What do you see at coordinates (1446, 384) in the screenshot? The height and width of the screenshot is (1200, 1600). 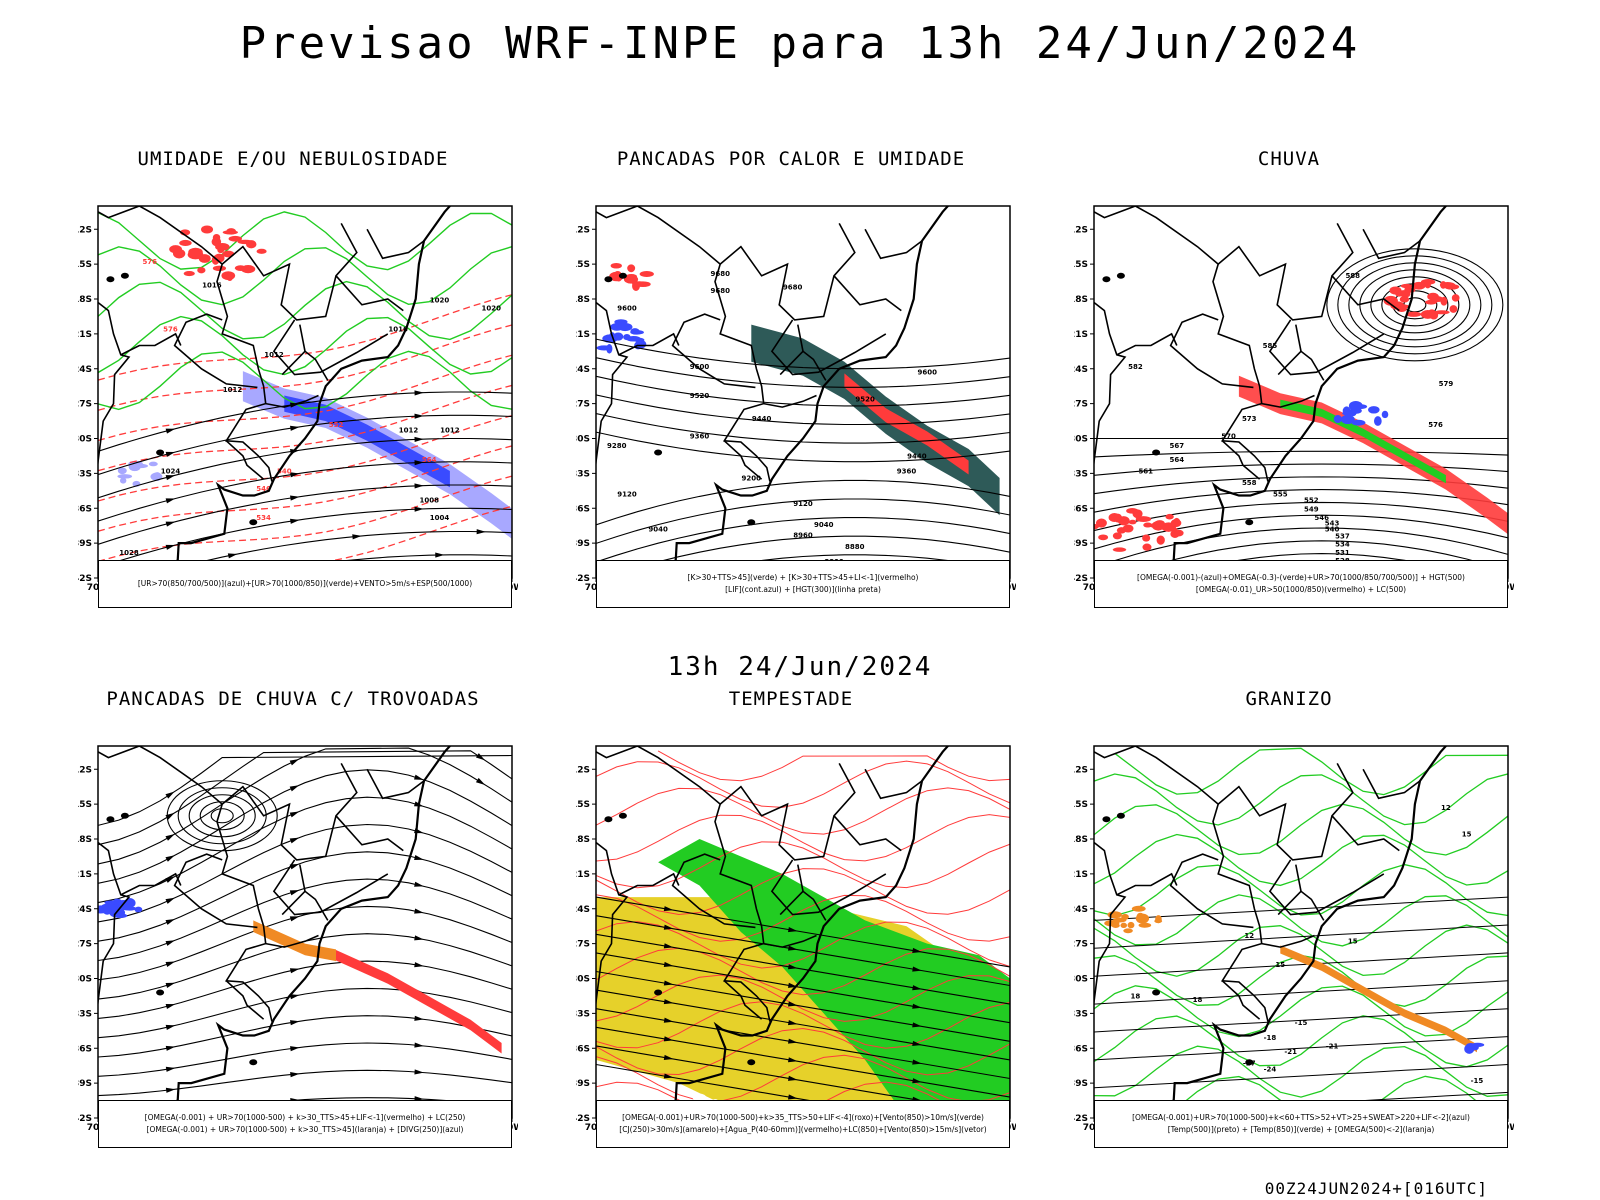 I see `svg-text: 579` at bounding box center [1446, 384].